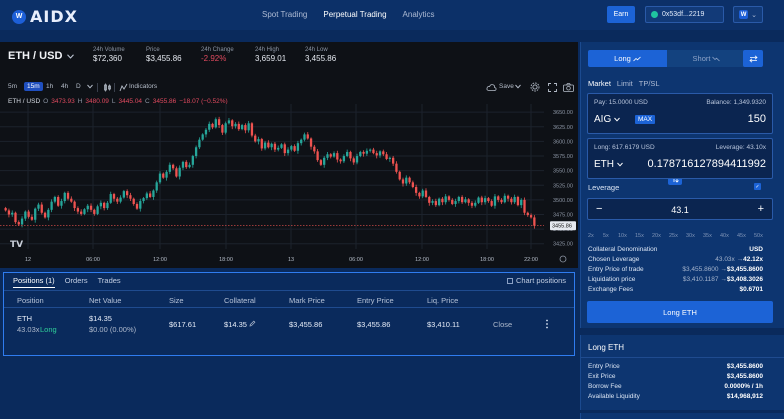  What do you see at coordinates (591, 236) in the screenshot?
I see `leverage-tick: 2x` at bounding box center [591, 236].